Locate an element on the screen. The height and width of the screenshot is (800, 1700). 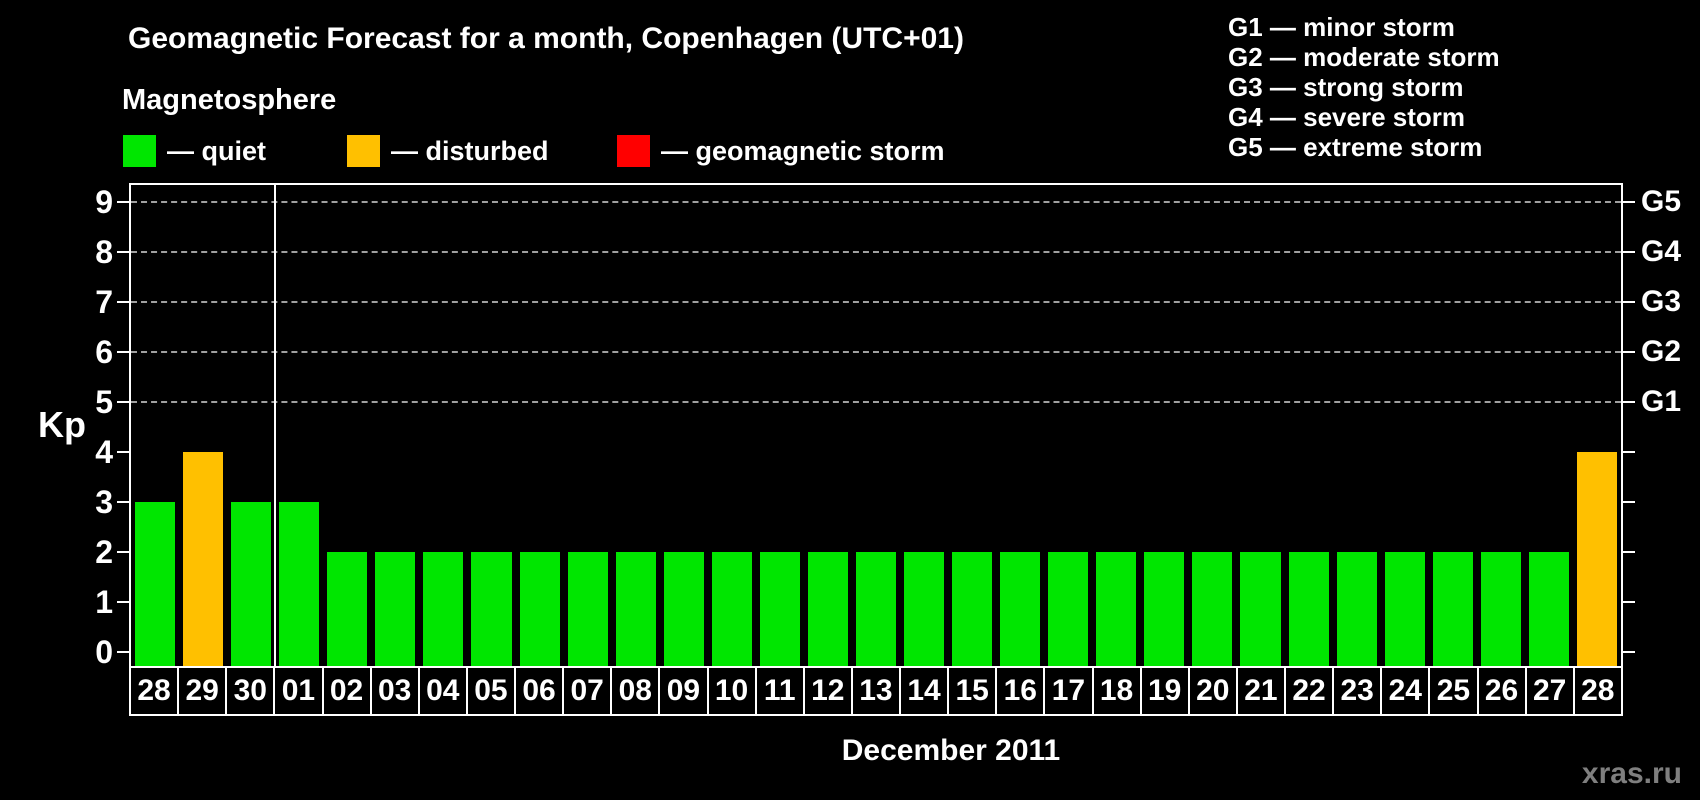
day-label-01: 01 is located at coordinates (297, 691).